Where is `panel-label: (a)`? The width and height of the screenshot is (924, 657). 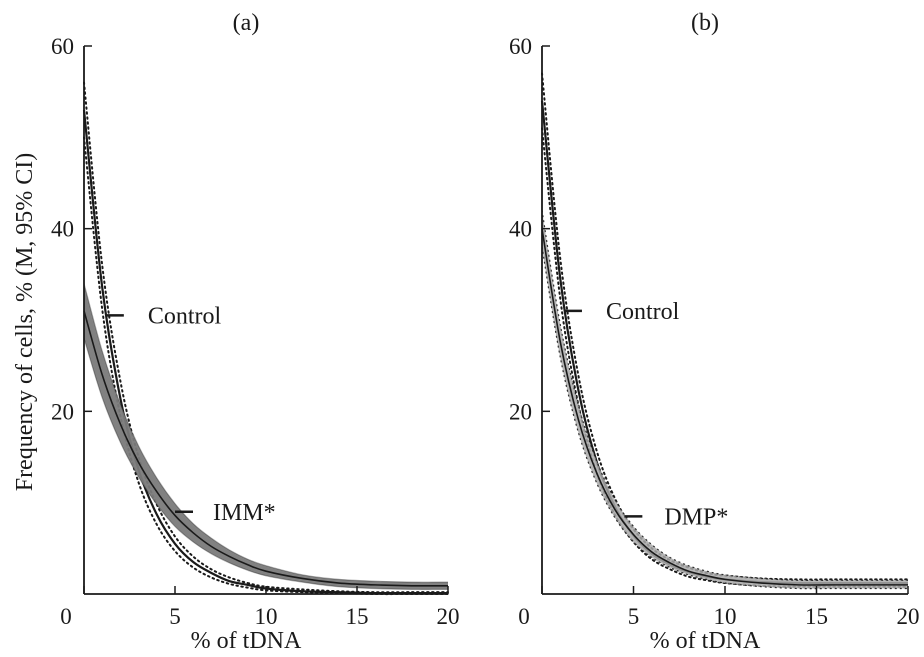 panel-label: (a) is located at coordinates (246, 23).